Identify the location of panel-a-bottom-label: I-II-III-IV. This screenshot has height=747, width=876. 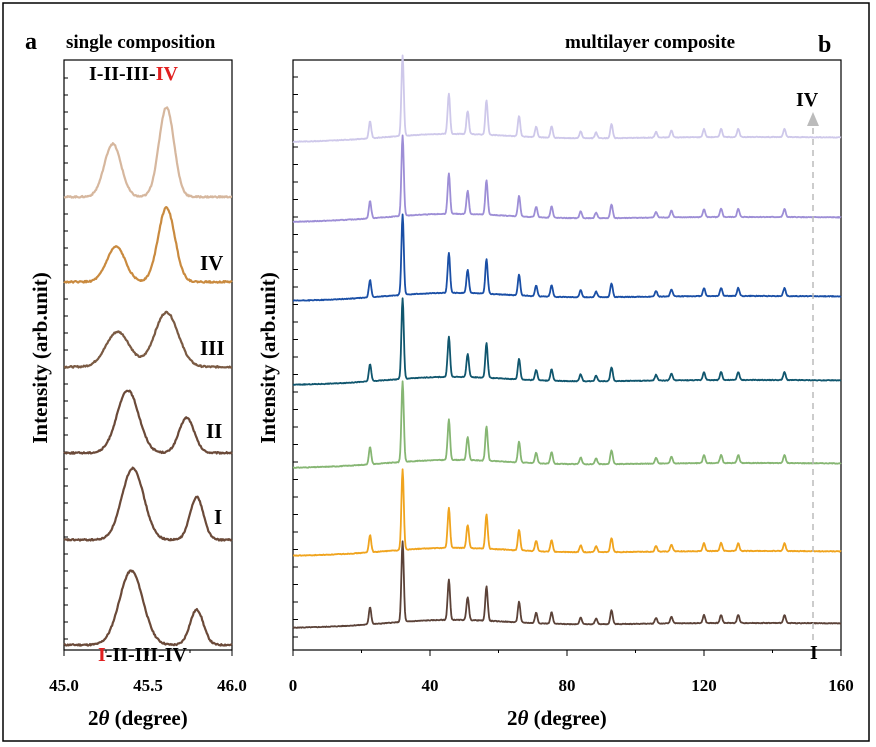
(142, 655).